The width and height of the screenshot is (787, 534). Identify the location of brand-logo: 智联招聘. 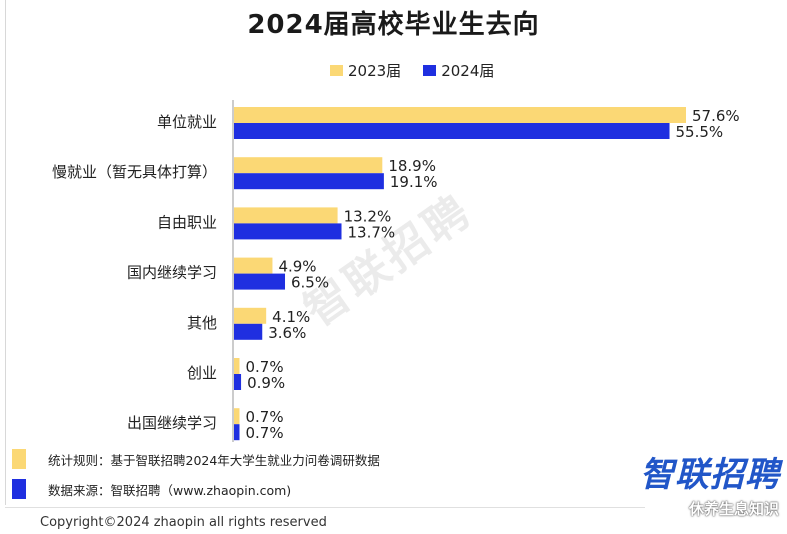
(710, 475).